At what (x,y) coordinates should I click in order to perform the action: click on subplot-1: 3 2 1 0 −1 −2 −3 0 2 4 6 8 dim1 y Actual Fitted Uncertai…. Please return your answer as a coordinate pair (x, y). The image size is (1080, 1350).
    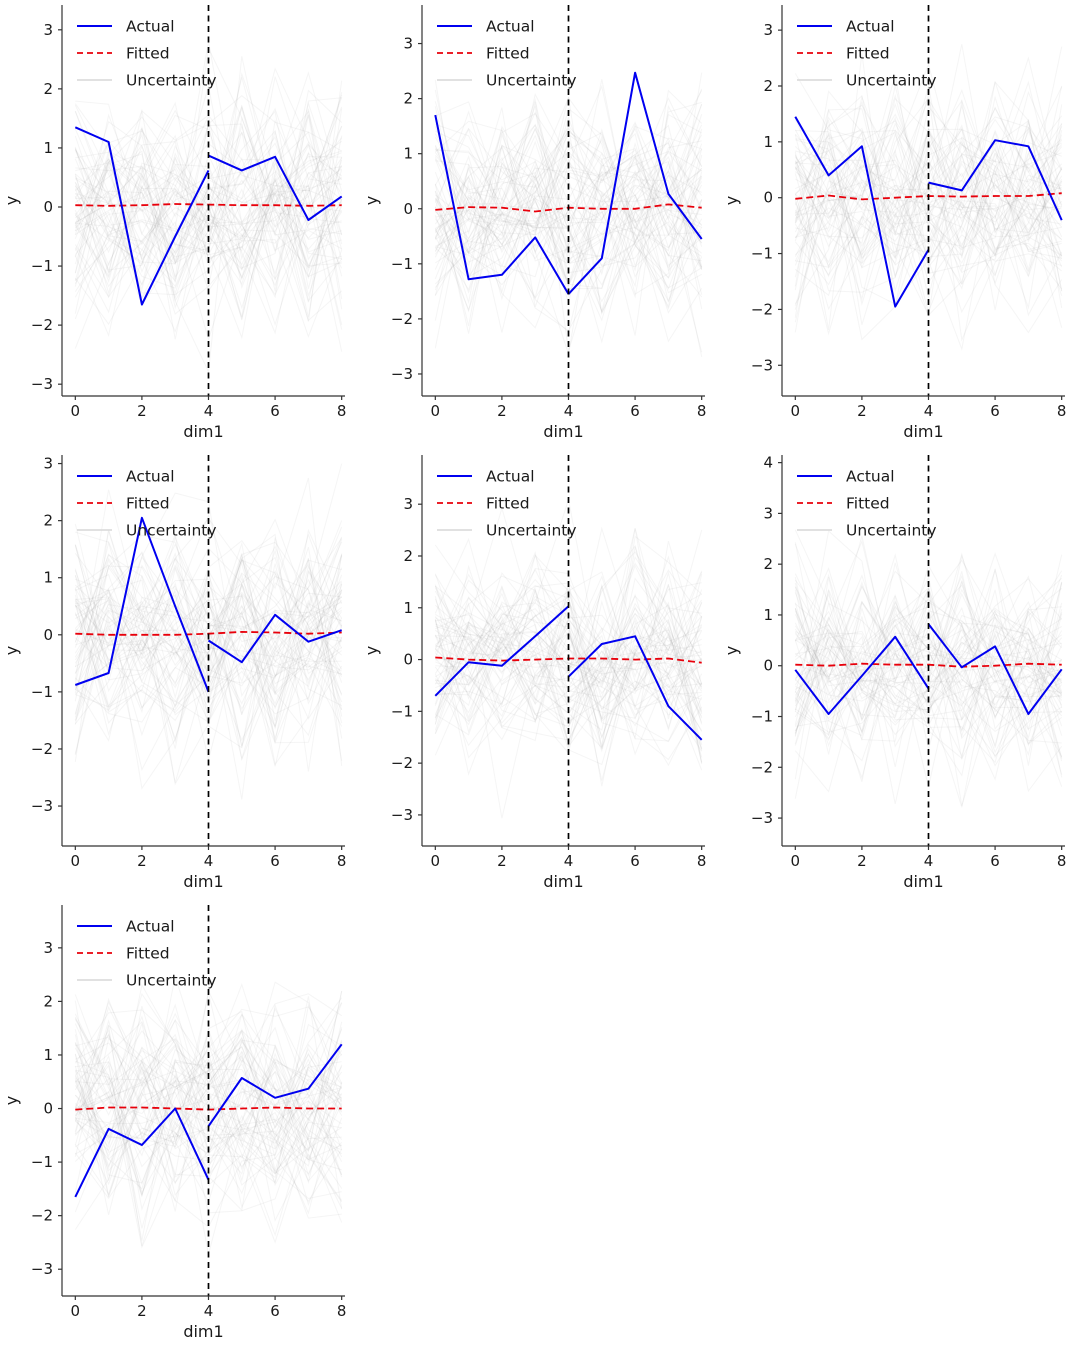
    Looking at the image, I should click on (180, 225).